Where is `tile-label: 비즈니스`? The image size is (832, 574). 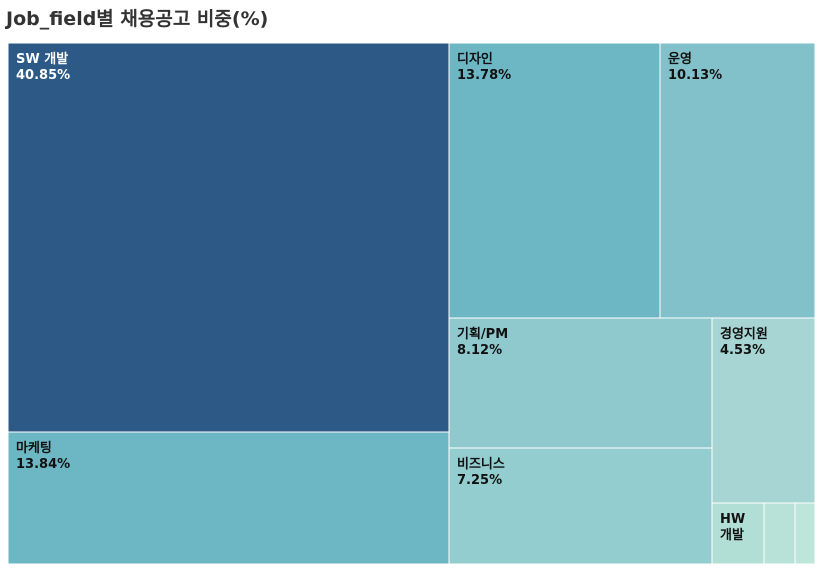
tile-label: 비즈니스 is located at coordinates (481, 464).